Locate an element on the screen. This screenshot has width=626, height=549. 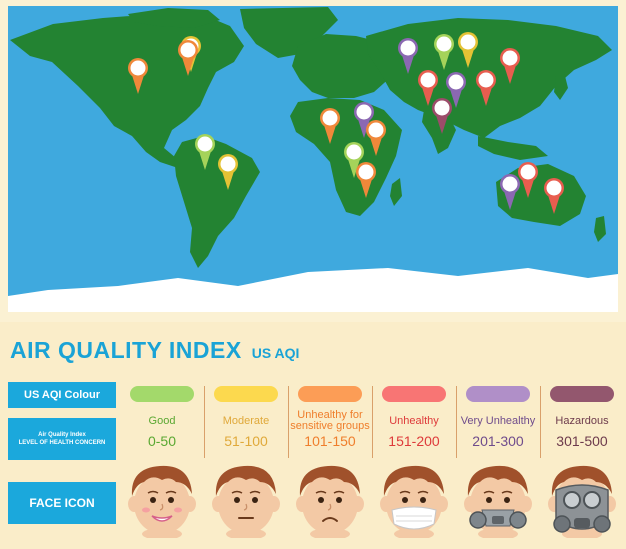
aqi-level-name: Unhealthy is located at coordinates (414, 420).